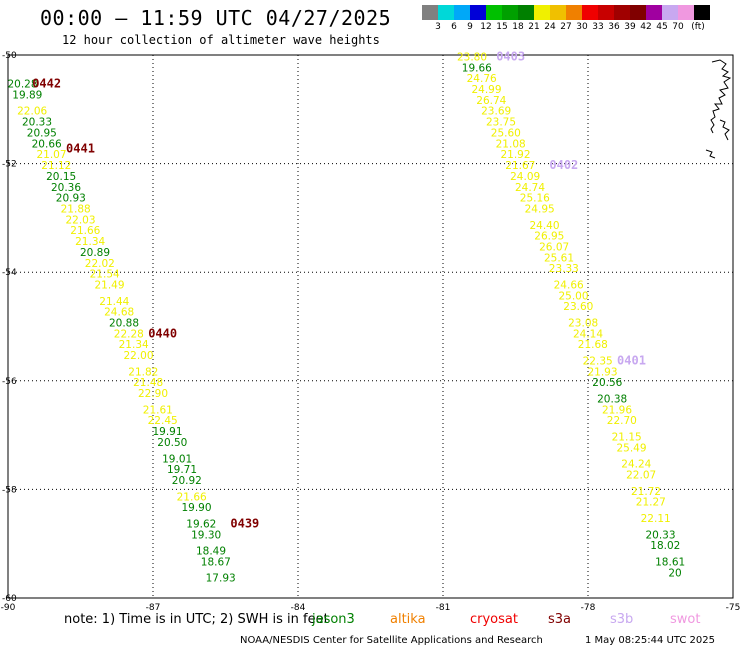 This screenshot has width=740, height=650. What do you see at coordinates (718, 109) in the screenshot?
I see `coastline-outline` at bounding box center [718, 109].